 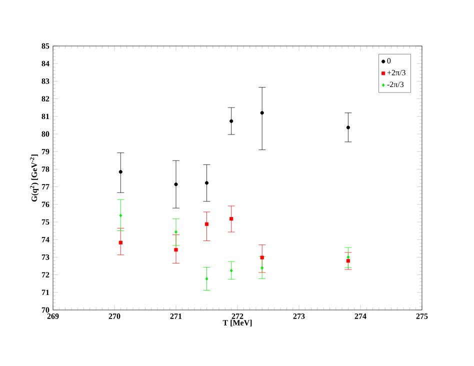 What do you see at coordinates (46, 169) in the screenshot?
I see `y-tick-label: 78` at bounding box center [46, 169].